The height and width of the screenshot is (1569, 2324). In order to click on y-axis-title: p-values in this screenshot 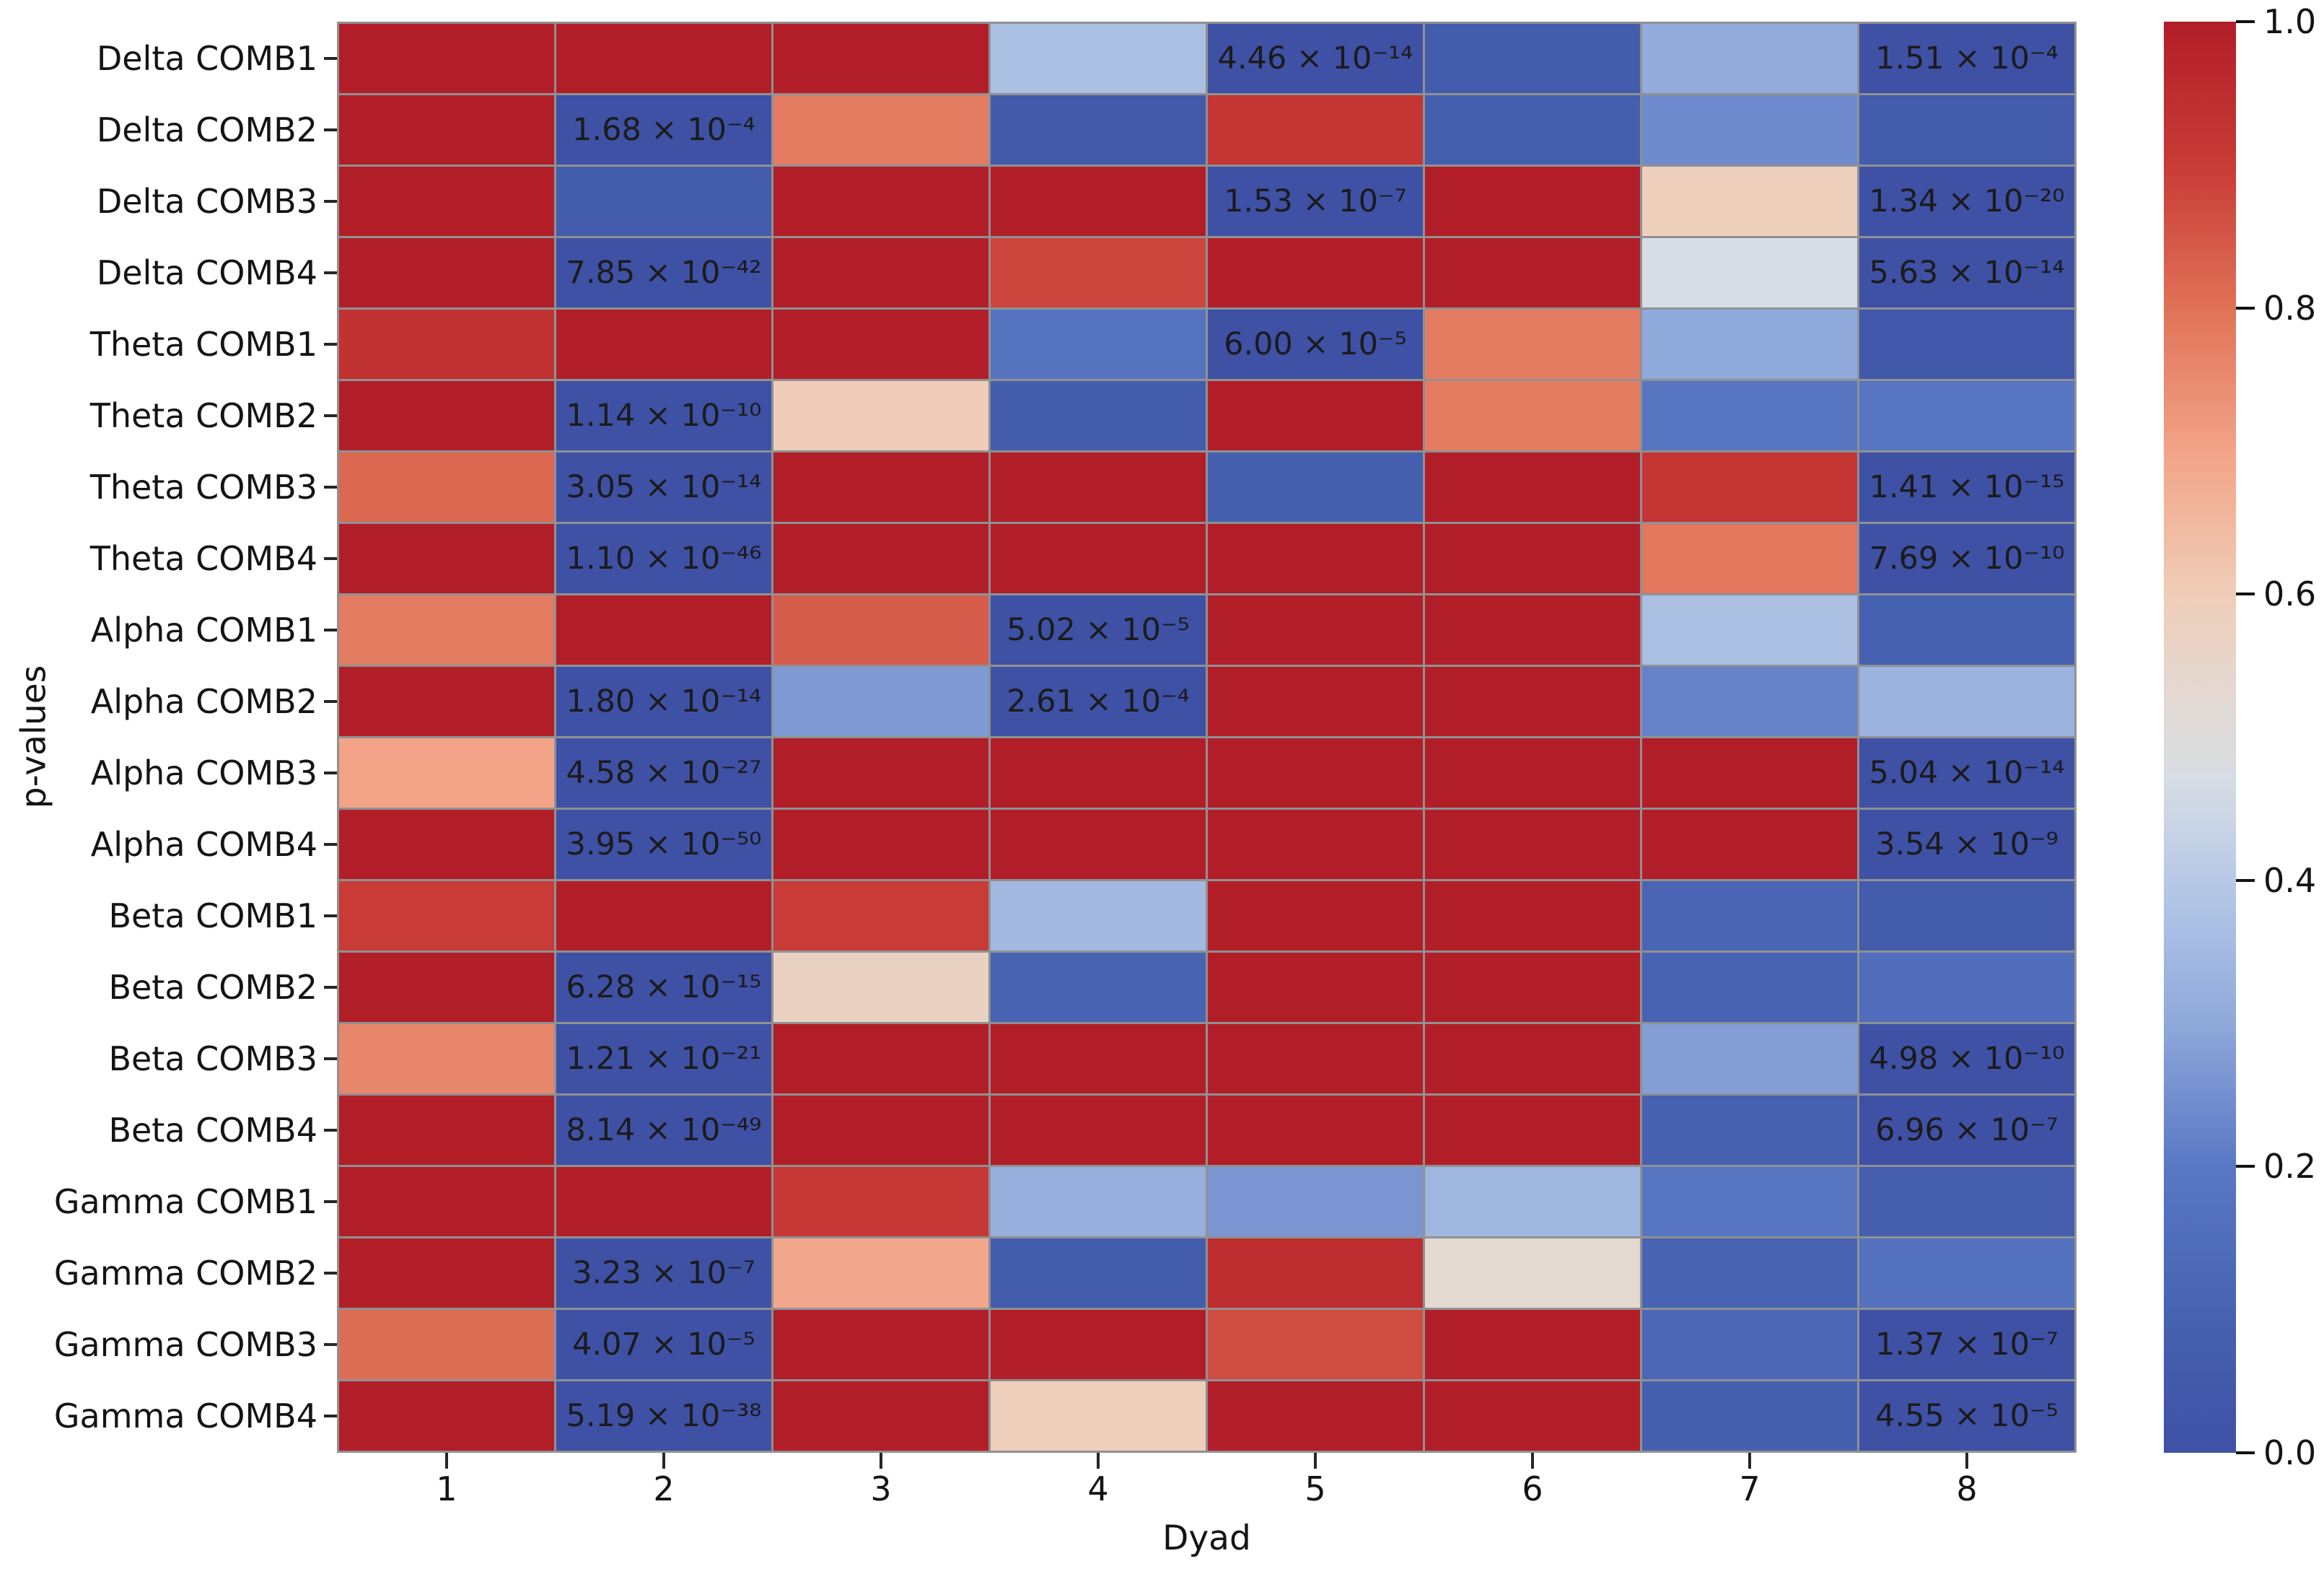, I will do `click(34, 737)`.